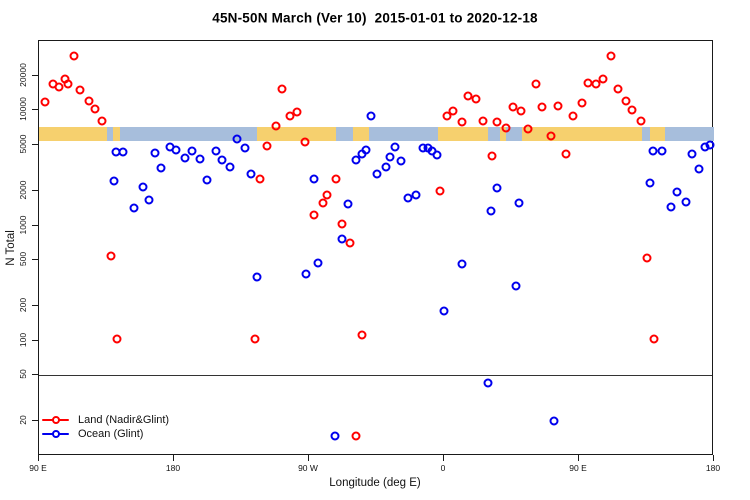 This screenshot has height=500, width=750. Describe the element at coordinates (55, 419) in the screenshot. I see `land-series-circle-icon` at that location.